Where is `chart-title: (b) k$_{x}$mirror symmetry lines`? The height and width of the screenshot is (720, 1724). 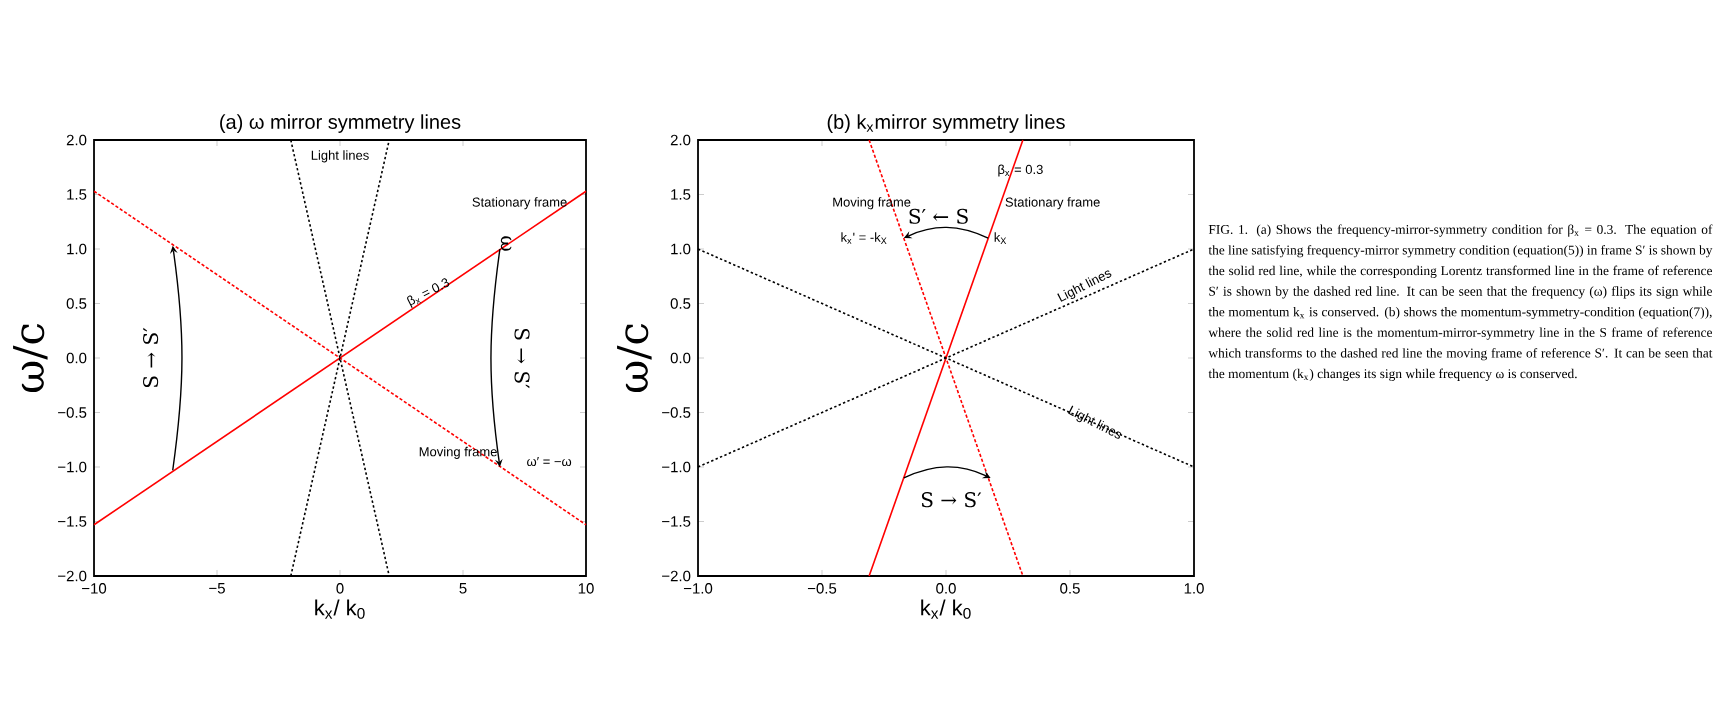
chart-title: (b) k$_{x}$mirror symmetry lines is located at coordinates (946, 123).